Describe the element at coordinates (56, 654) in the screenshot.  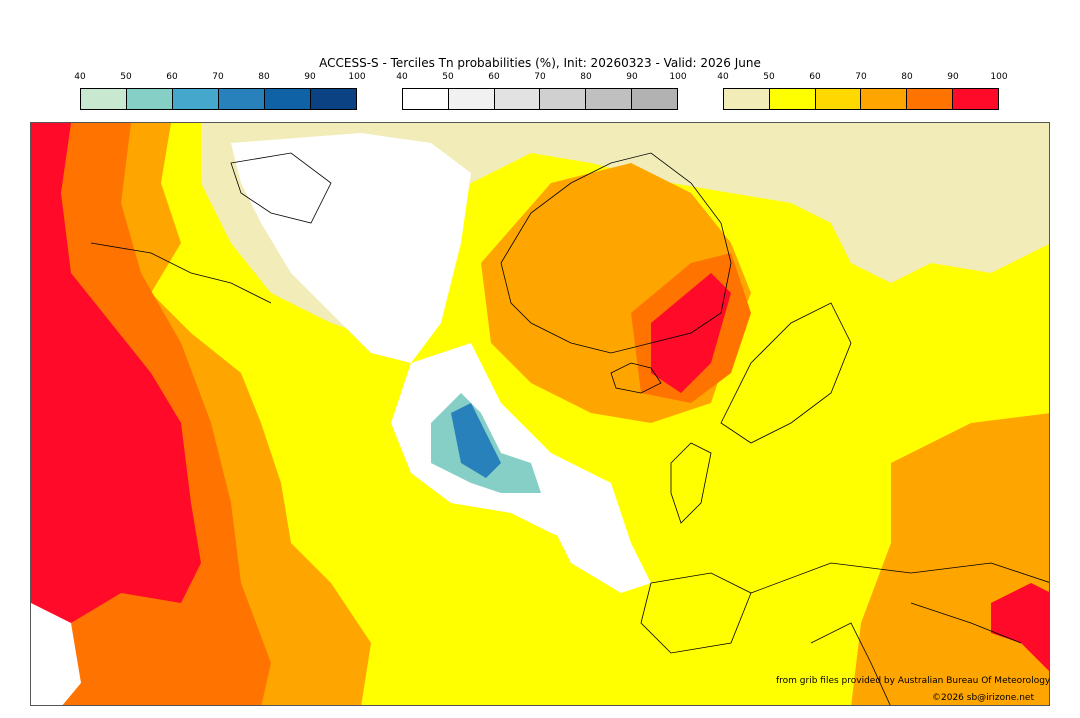
I see `field-white-southwest` at that location.